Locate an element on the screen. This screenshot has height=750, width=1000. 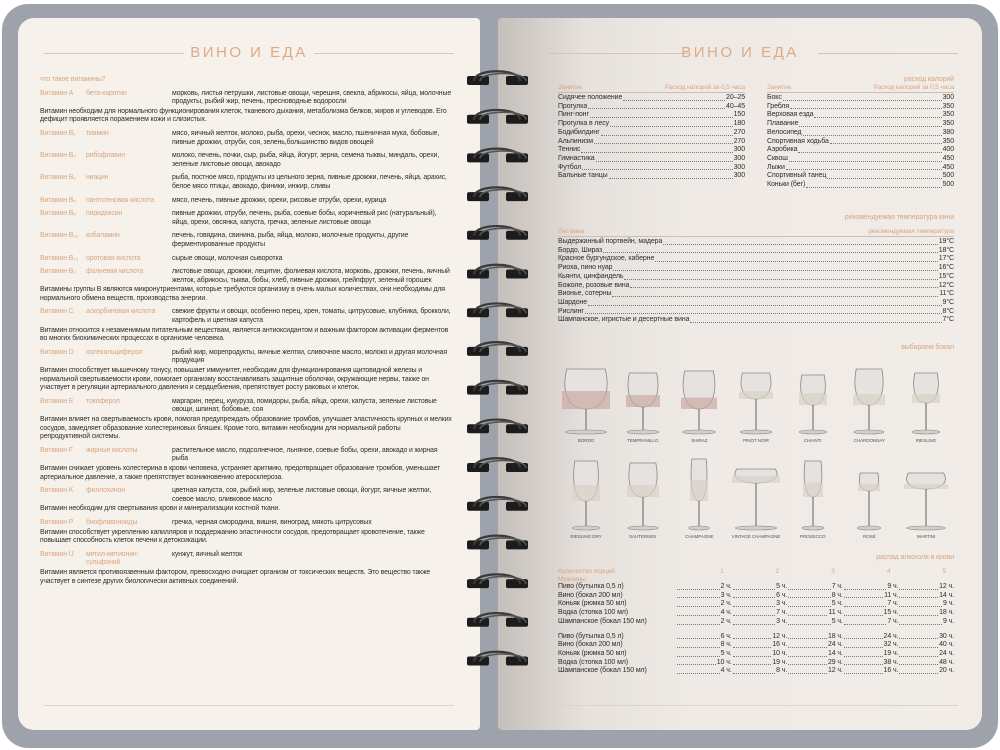
drink: Коньяк (рюмка 50 мл) is located at coordinates (592, 604).